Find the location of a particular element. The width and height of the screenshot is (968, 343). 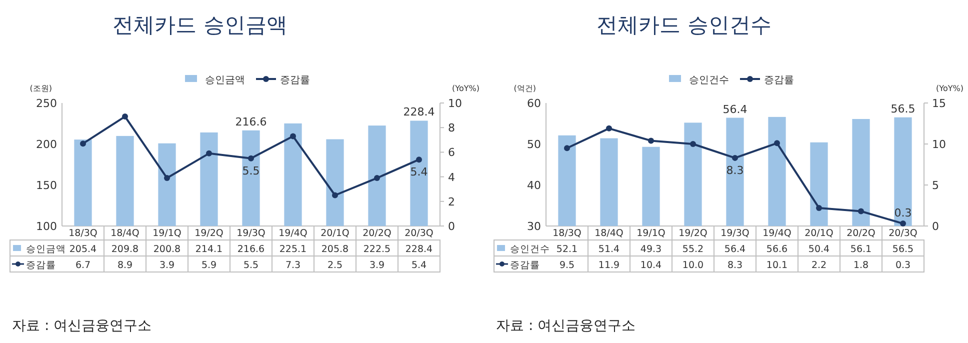

data-label: 222.5 is located at coordinates (377, 249).